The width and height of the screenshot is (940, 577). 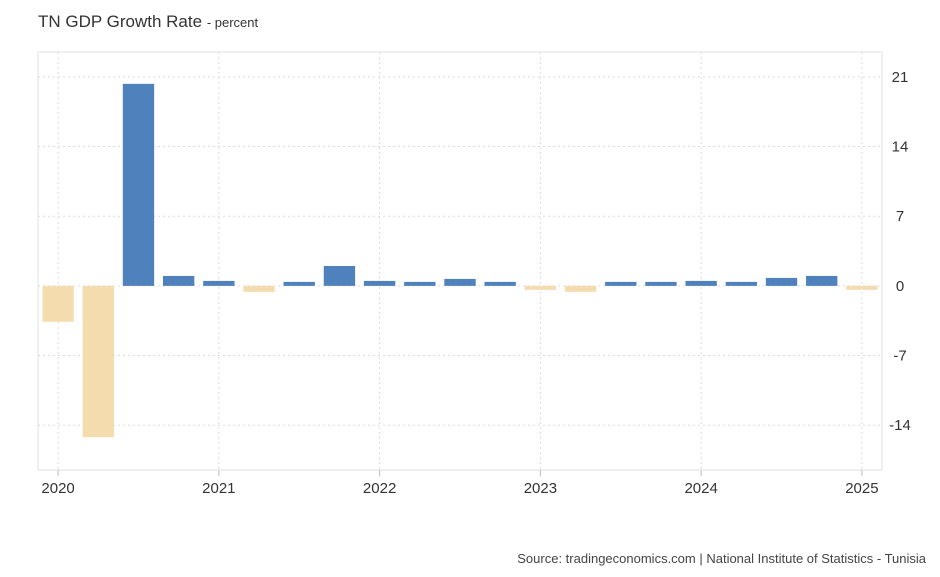 What do you see at coordinates (120, 21) in the screenshot?
I see `chart-title-text: TN GDP Growth Rate` at bounding box center [120, 21].